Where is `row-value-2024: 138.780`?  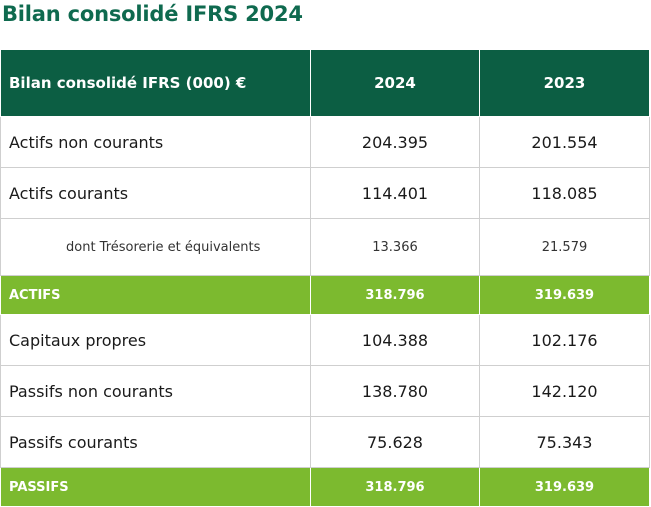 row-value-2024: 138.780 is located at coordinates (395, 391).